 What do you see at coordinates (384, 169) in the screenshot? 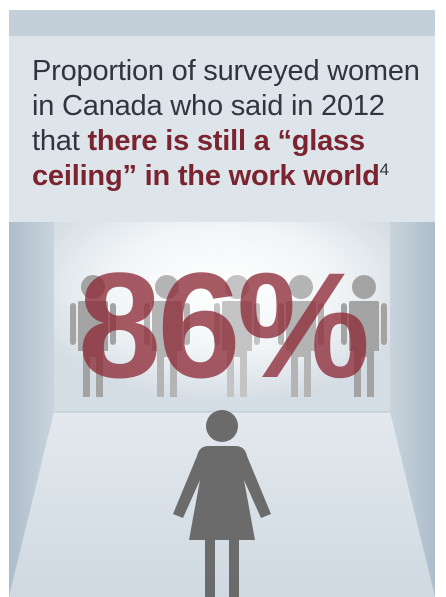
I see `footnote-marker: 4` at bounding box center [384, 169].